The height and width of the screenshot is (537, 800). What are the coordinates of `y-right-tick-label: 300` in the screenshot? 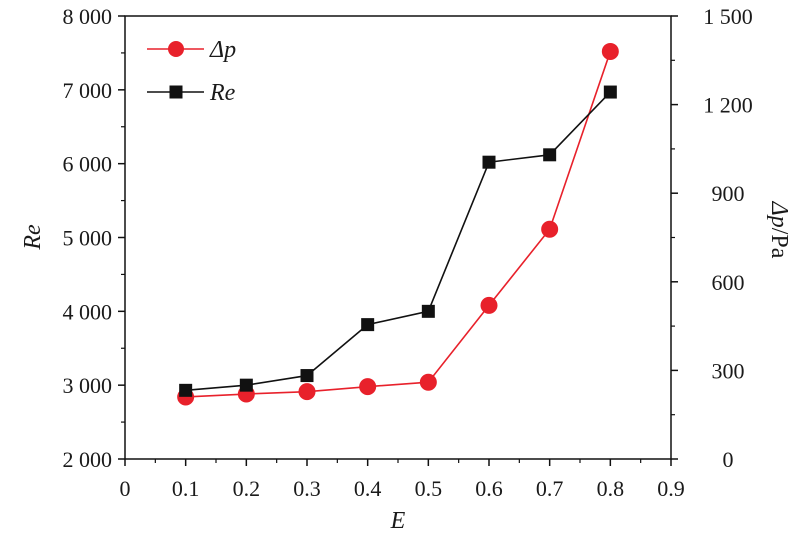 It's located at (728, 370).